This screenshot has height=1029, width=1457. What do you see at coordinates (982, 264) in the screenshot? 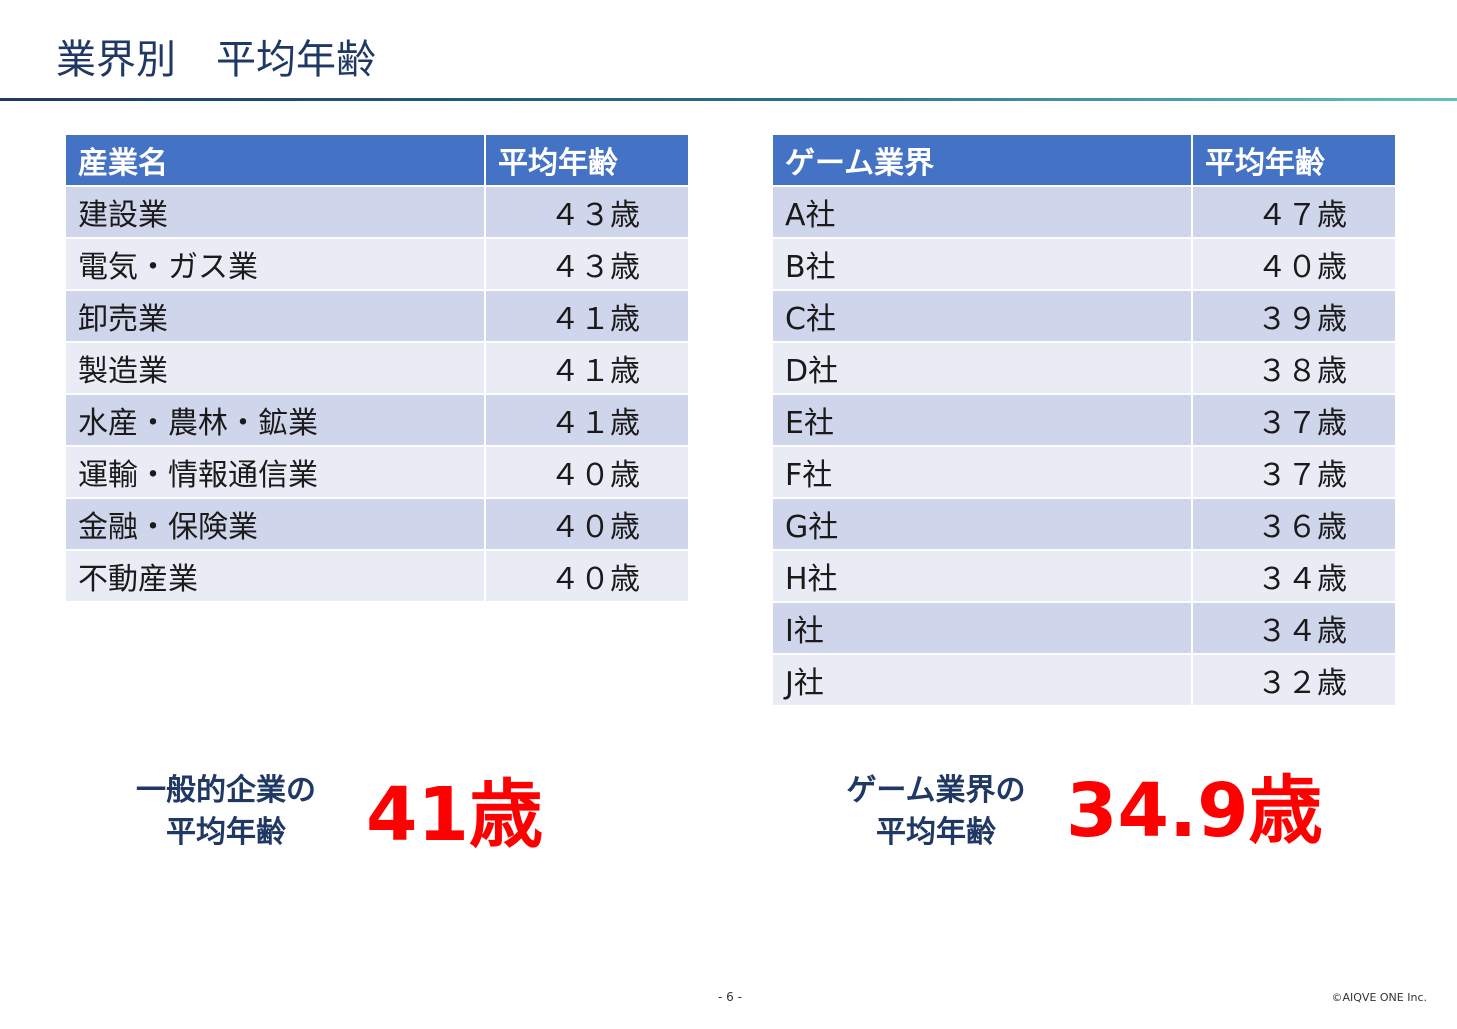
I see `company-name-cell: B社` at bounding box center [982, 264].